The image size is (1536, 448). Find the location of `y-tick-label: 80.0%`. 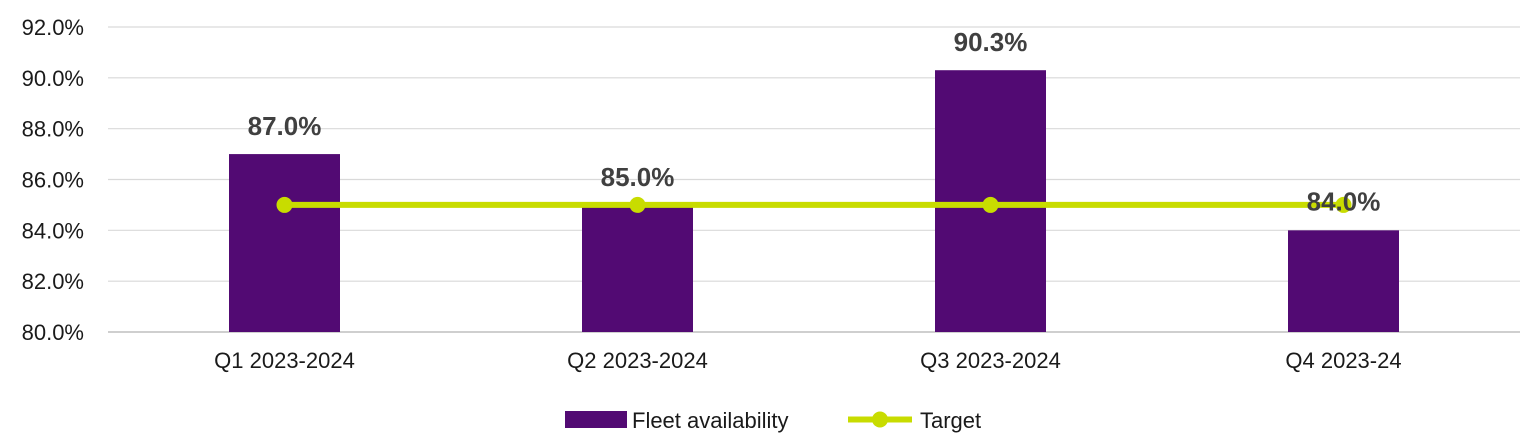

y-tick-label: 80.0% is located at coordinates (53, 332).